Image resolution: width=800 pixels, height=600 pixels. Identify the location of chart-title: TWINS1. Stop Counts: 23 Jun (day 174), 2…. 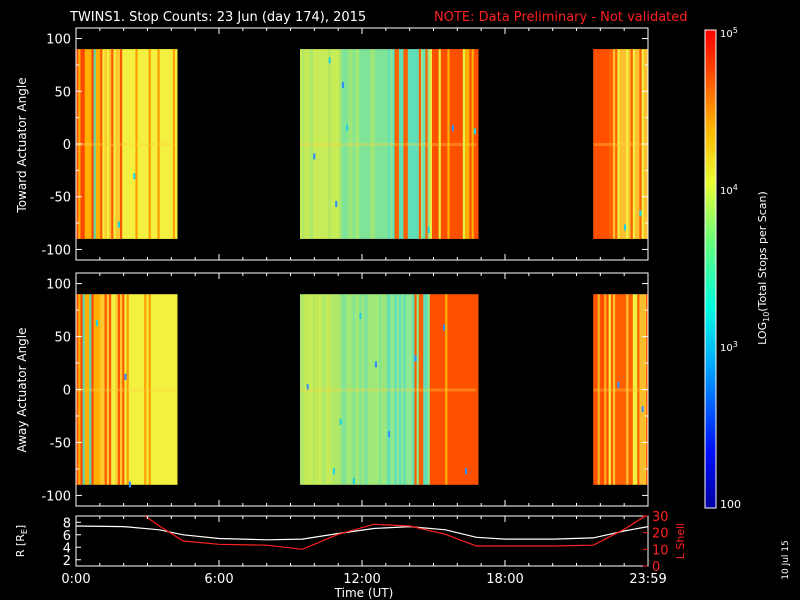
(217, 17).